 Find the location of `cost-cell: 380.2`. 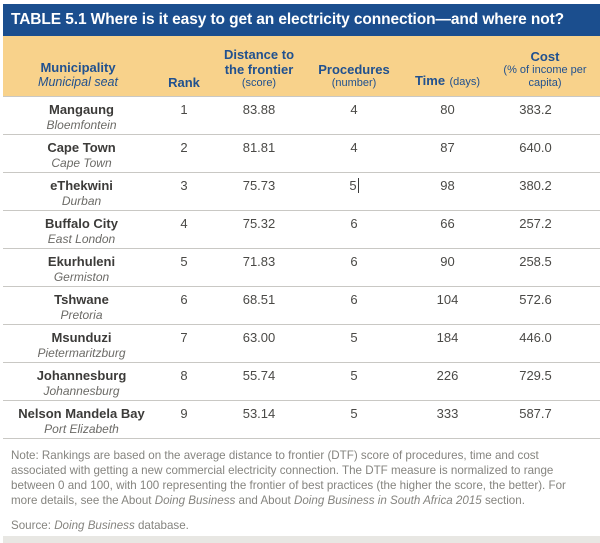

cost-cell: 380.2 is located at coordinates (535, 185).